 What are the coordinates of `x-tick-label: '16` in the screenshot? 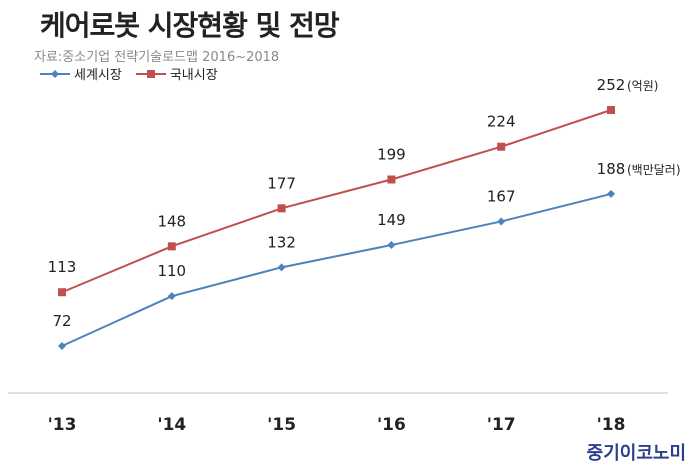 It's located at (391, 425).